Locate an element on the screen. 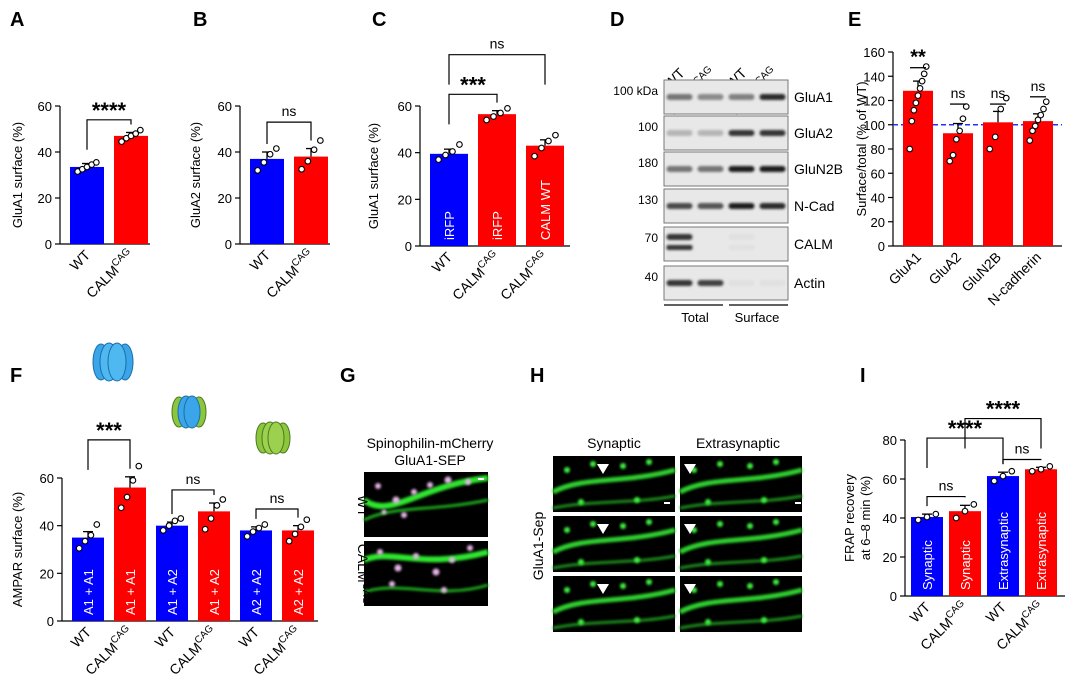 Image resolution: width=1080 pixels, height=695 pixels. significance-label: *** is located at coordinates (109, 430).